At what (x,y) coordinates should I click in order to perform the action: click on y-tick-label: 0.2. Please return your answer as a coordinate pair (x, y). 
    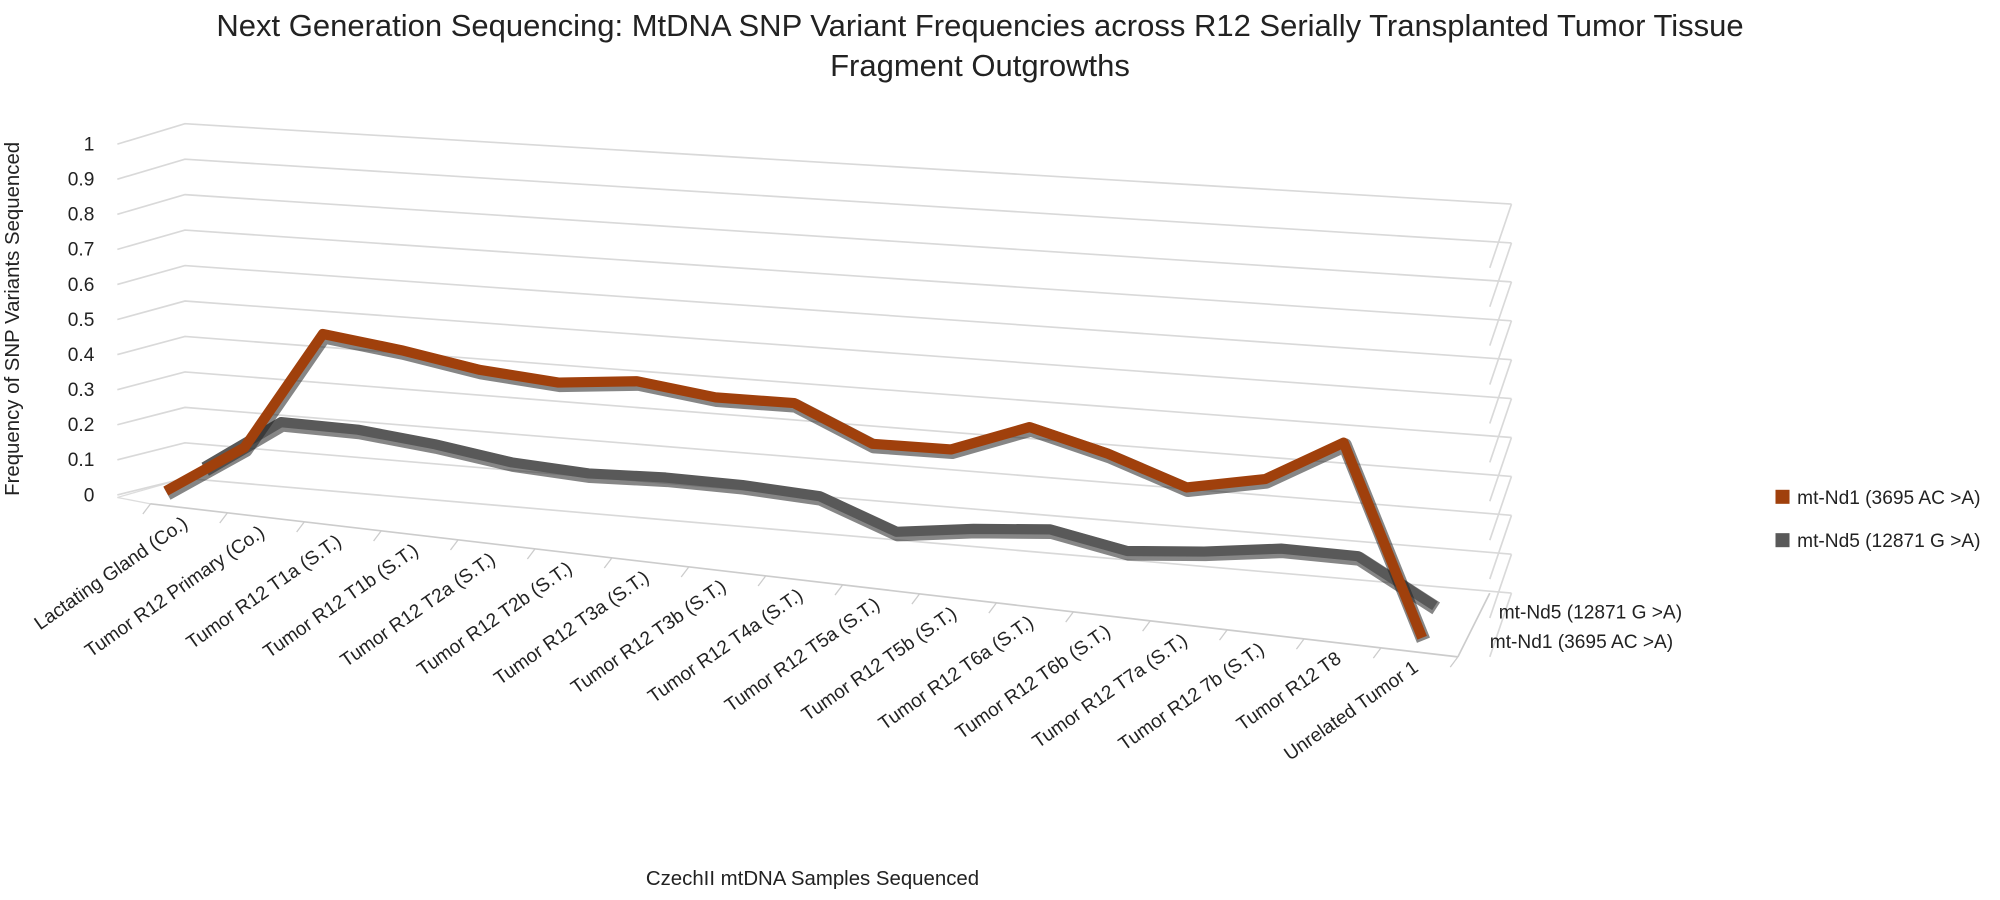
    Looking at the image, I should click on (81, 425).